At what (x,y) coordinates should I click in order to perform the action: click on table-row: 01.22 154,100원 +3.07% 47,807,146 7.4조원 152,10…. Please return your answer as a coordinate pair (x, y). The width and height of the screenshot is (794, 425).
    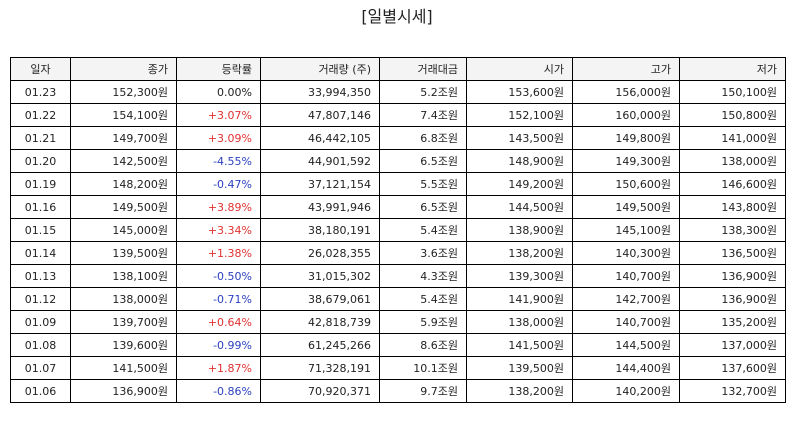
    Looking at the image, I should click on (398, 115).